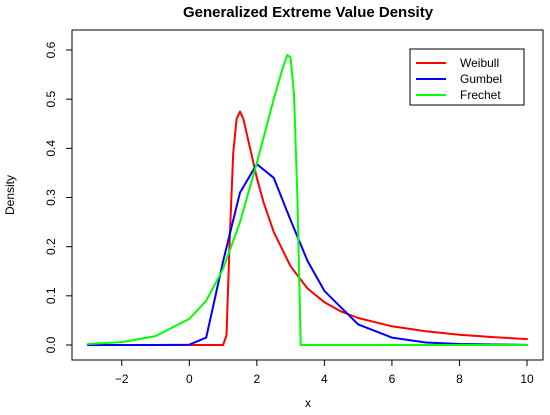 The image size is (550, 415). I want to click on x-tick-label: −2, so click(122, 379).